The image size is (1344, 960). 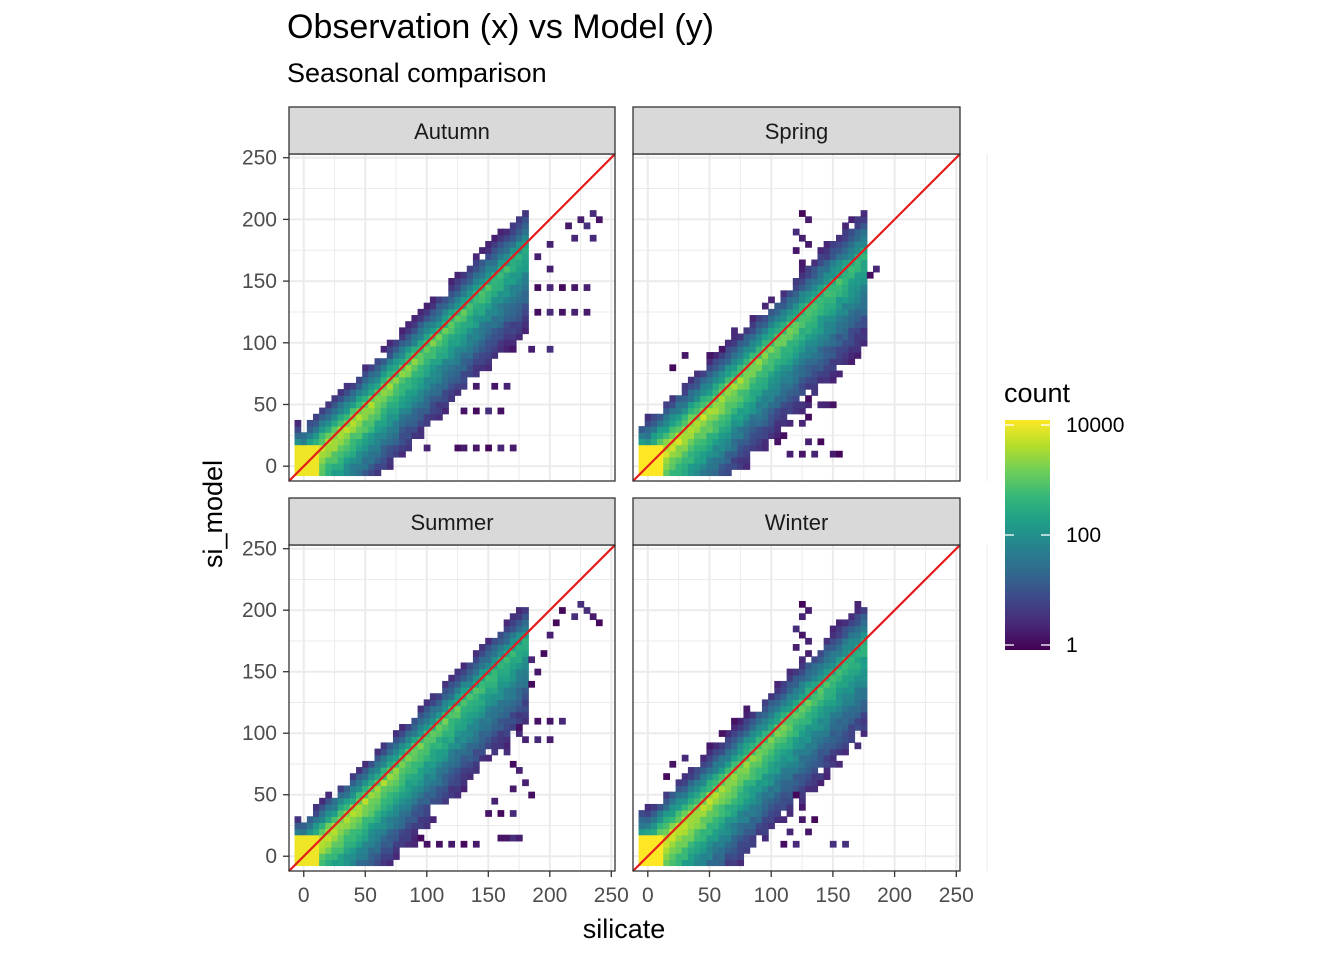 I want to click on x-tick-label: 250, so click(x=611, y=895).